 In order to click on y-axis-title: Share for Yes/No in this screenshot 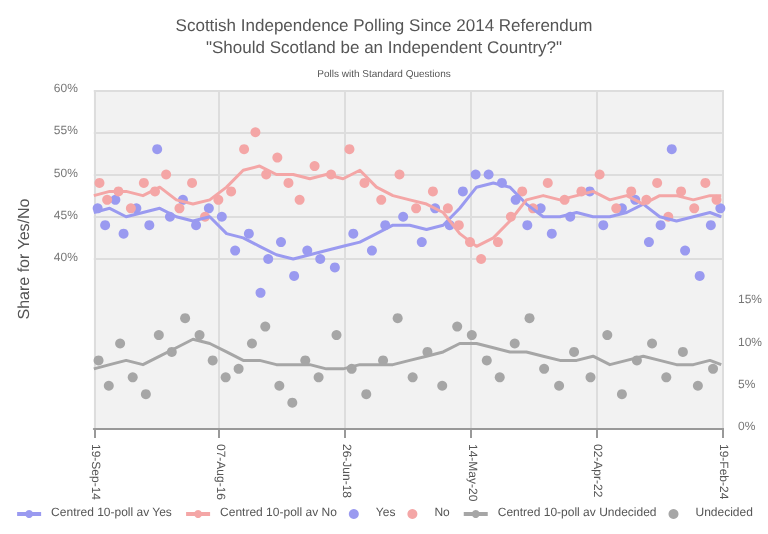, I will do `click(24, 258)`.